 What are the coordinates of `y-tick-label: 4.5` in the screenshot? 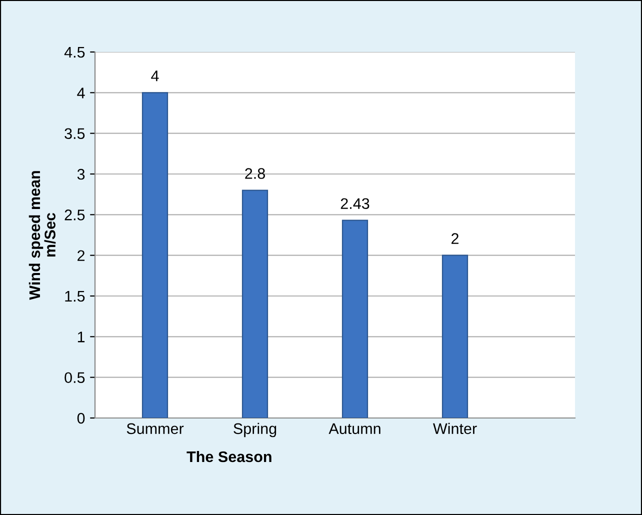 It's located at (74, 52).